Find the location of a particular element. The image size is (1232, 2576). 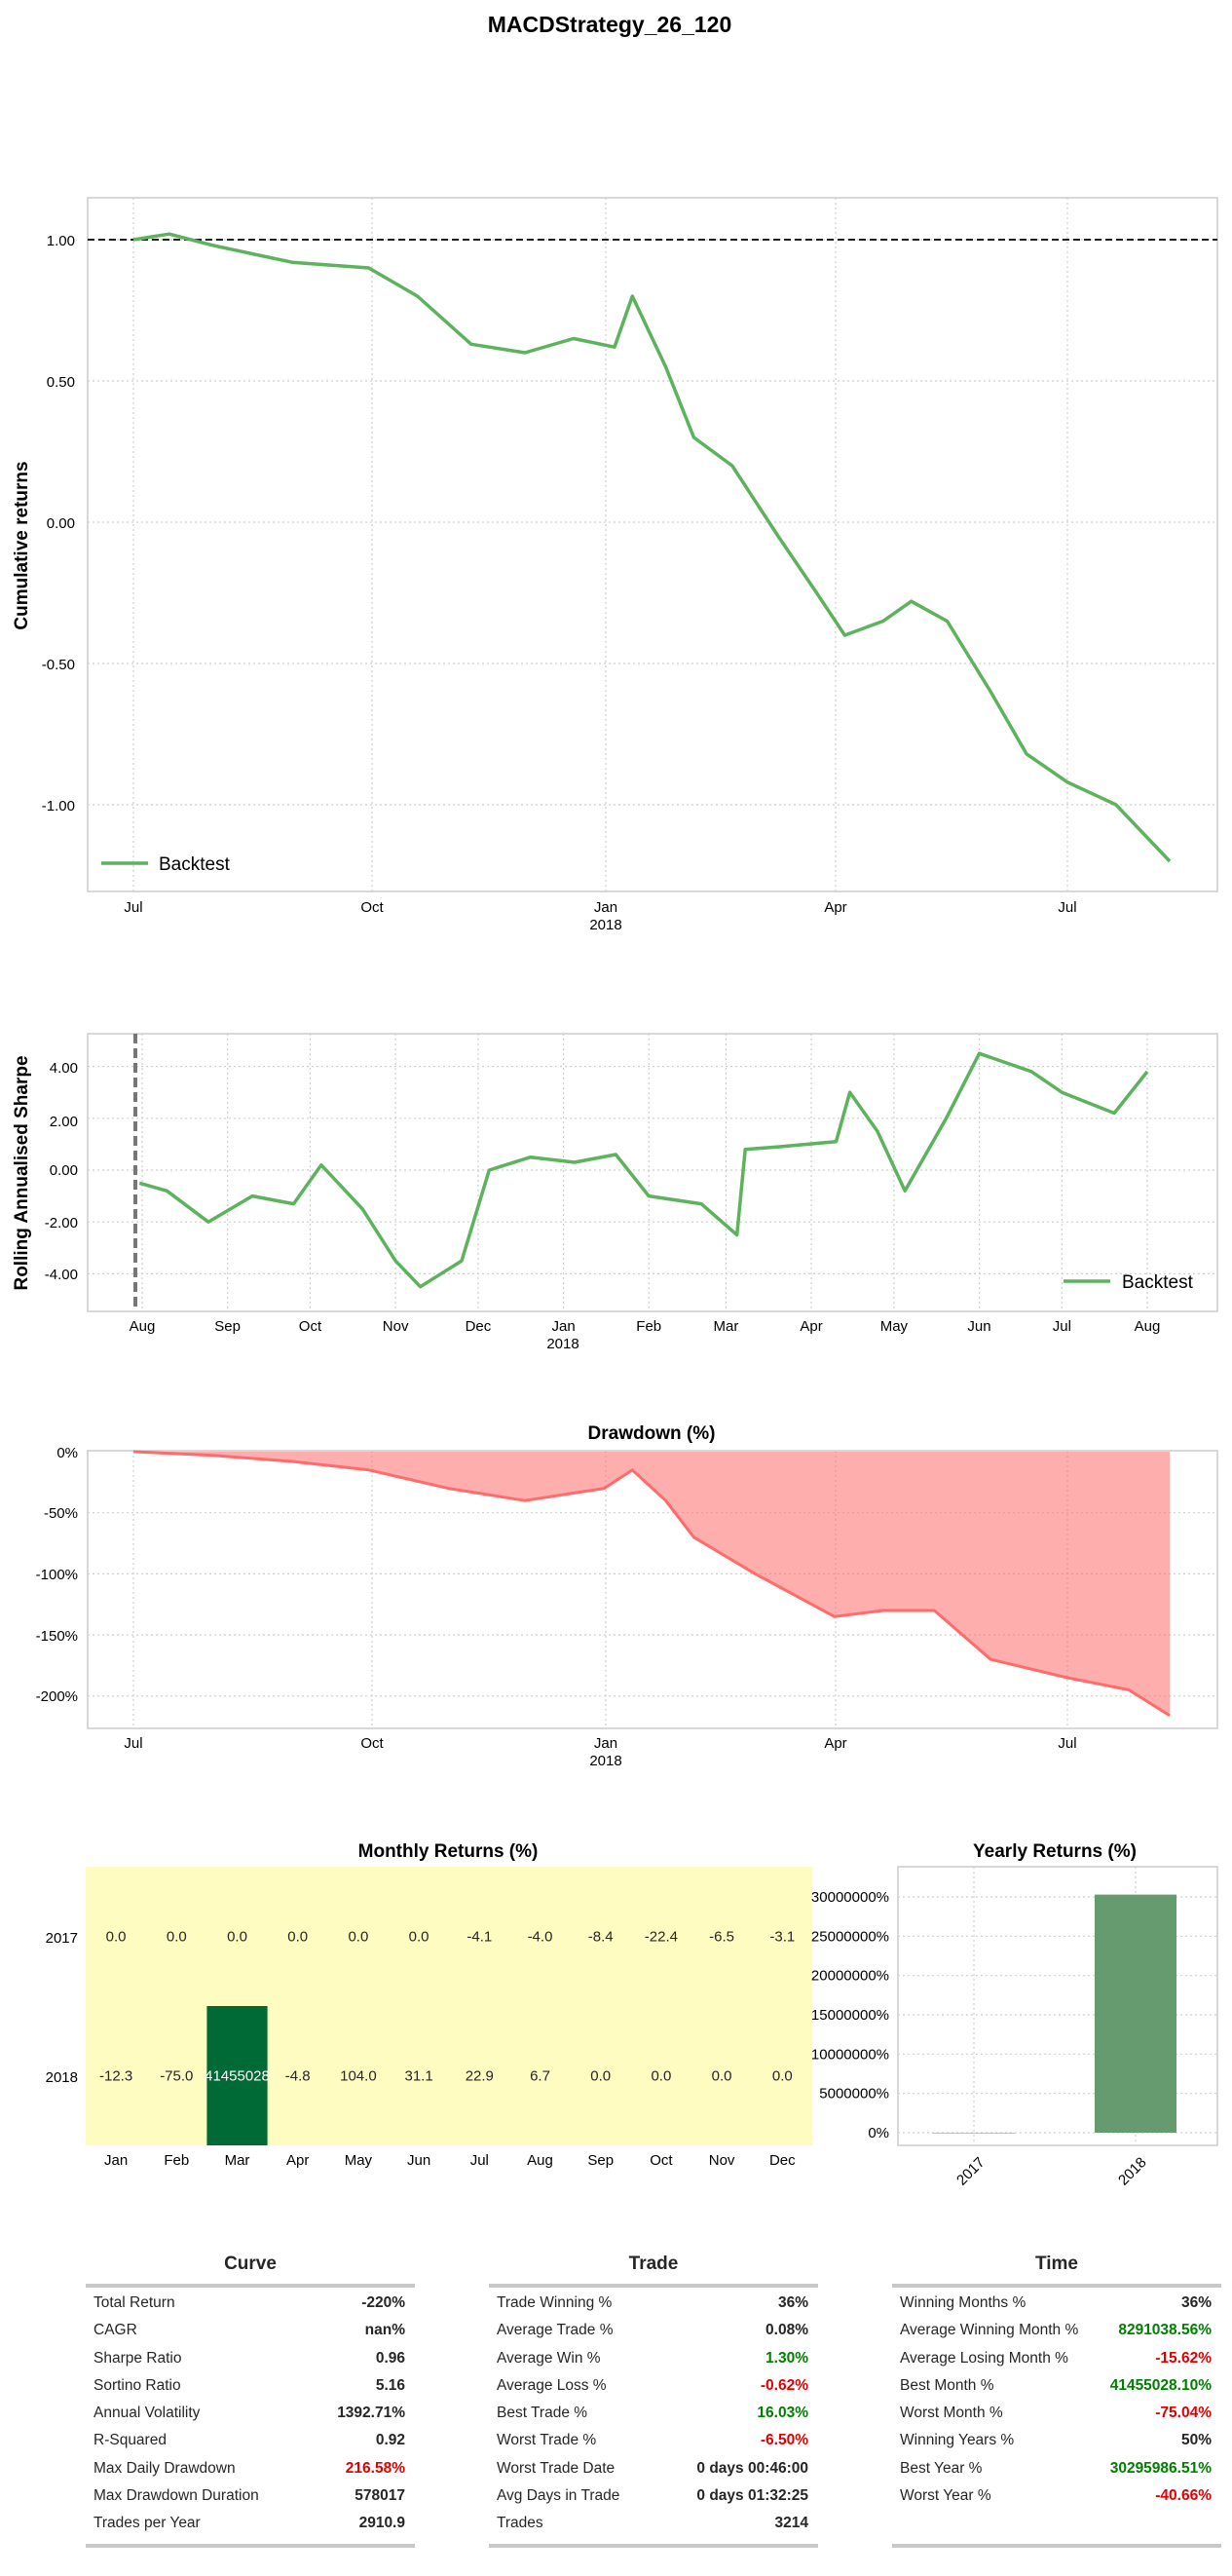

sharpe-series-line is located at coordinates (643, 1170).